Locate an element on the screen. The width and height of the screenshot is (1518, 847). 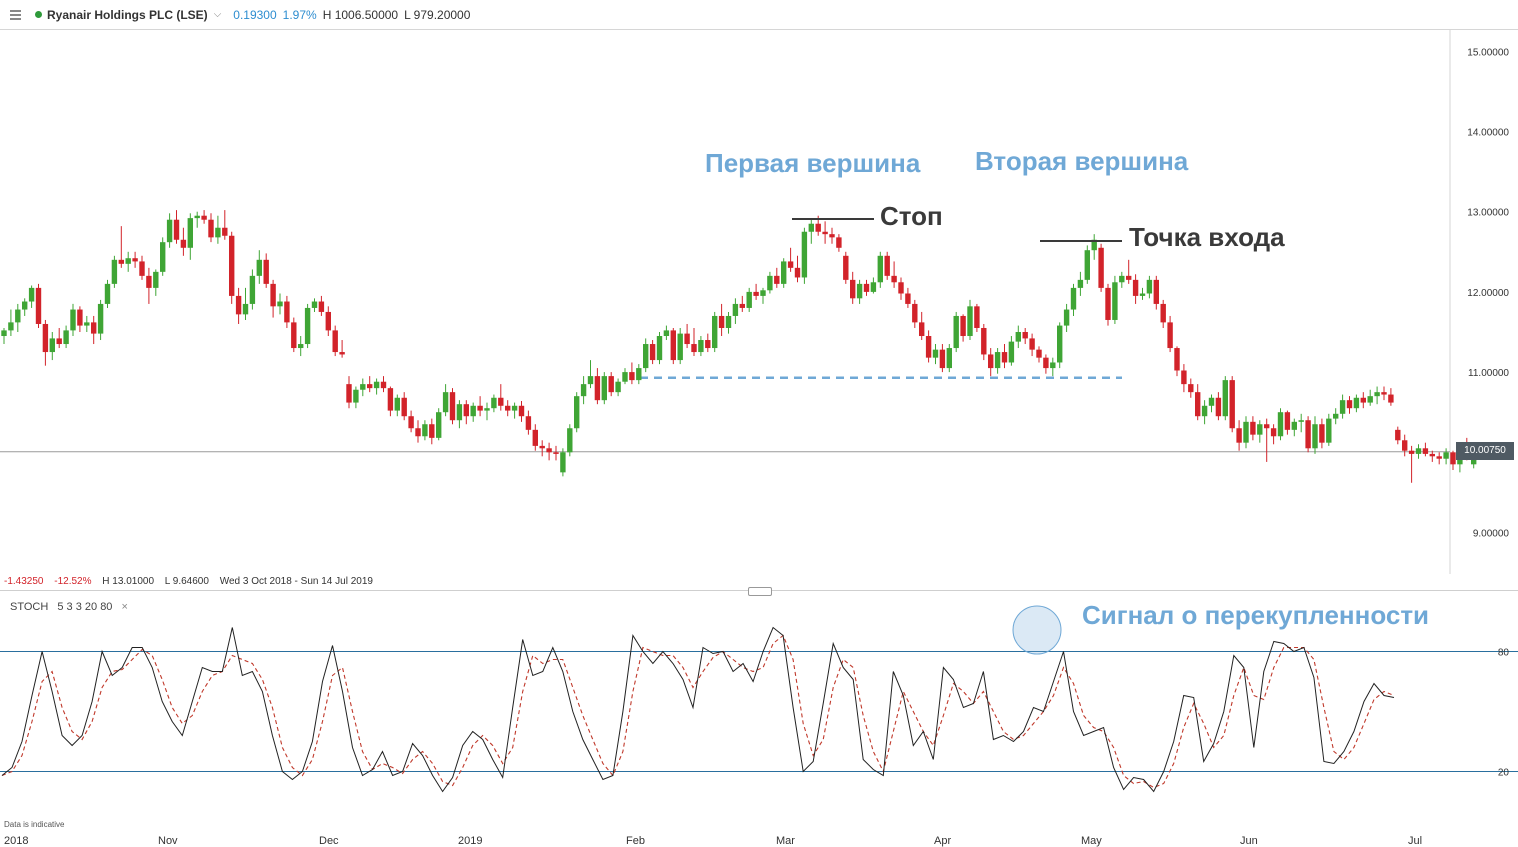
first-top-label: Первая вершина is located at coordinates (813, 163).